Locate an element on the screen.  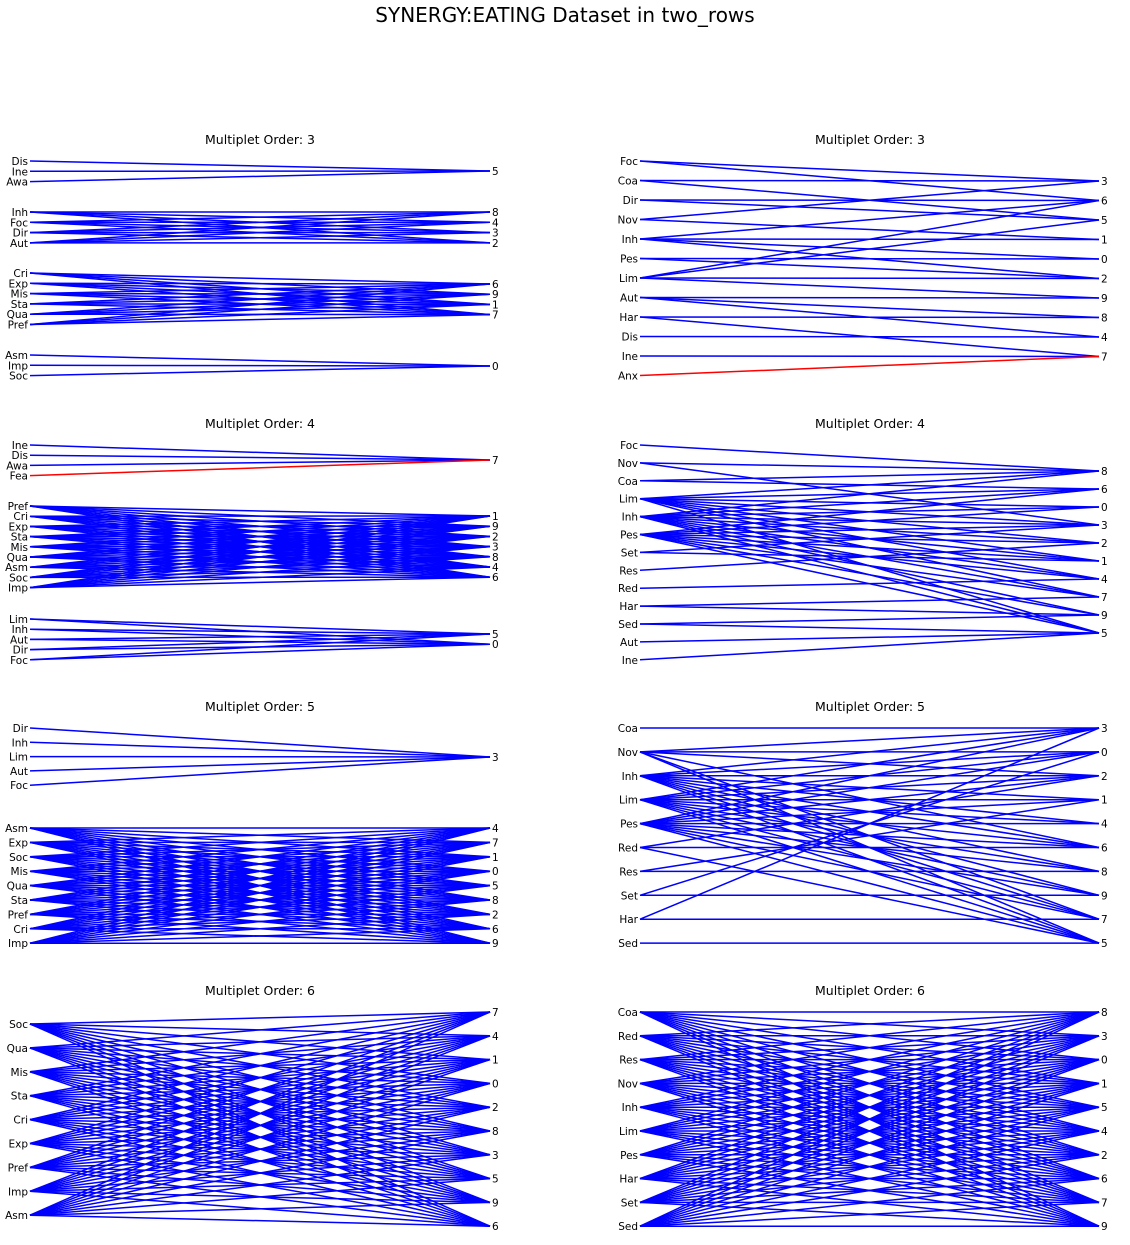
panel-title: Multiplet Order: 3 is located at coordinates (870, 139).